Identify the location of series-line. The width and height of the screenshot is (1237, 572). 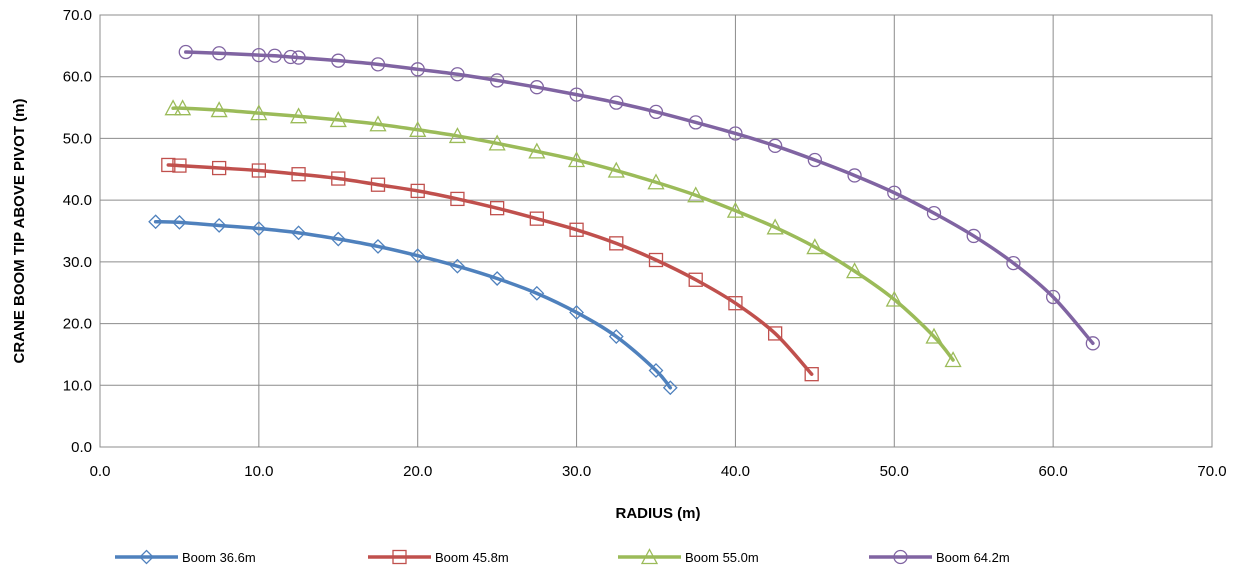
(413, 304).